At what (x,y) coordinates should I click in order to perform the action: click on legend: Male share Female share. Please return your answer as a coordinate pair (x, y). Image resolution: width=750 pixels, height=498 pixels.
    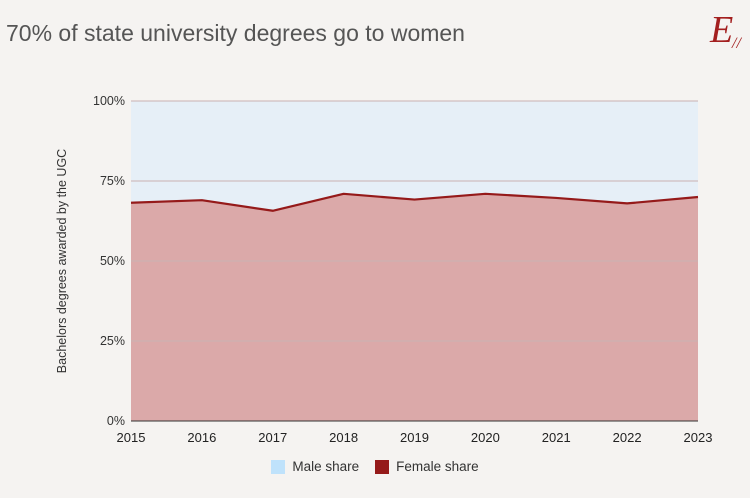
    Looking at the image, I should click on (375, 466).